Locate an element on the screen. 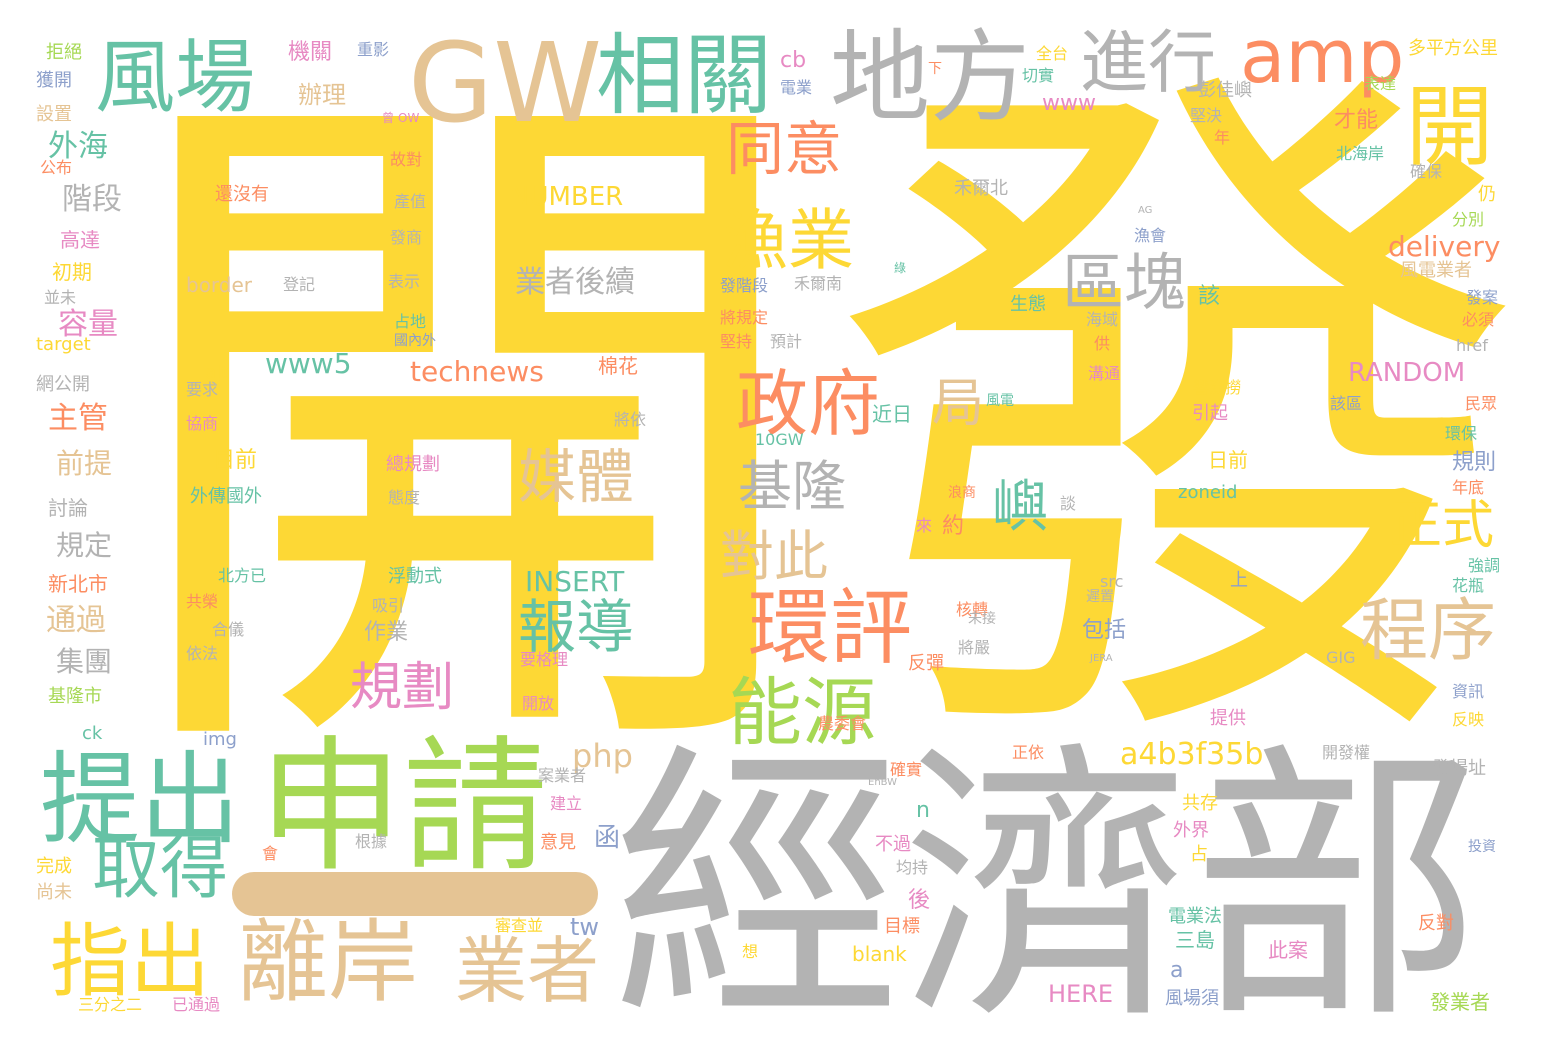  cloud-word: 該 is located at coordinates (1209, 296).